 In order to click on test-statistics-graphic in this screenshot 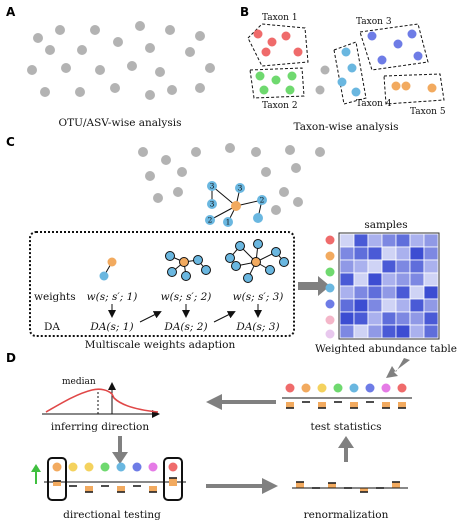, I will do `click(347, 396)`.